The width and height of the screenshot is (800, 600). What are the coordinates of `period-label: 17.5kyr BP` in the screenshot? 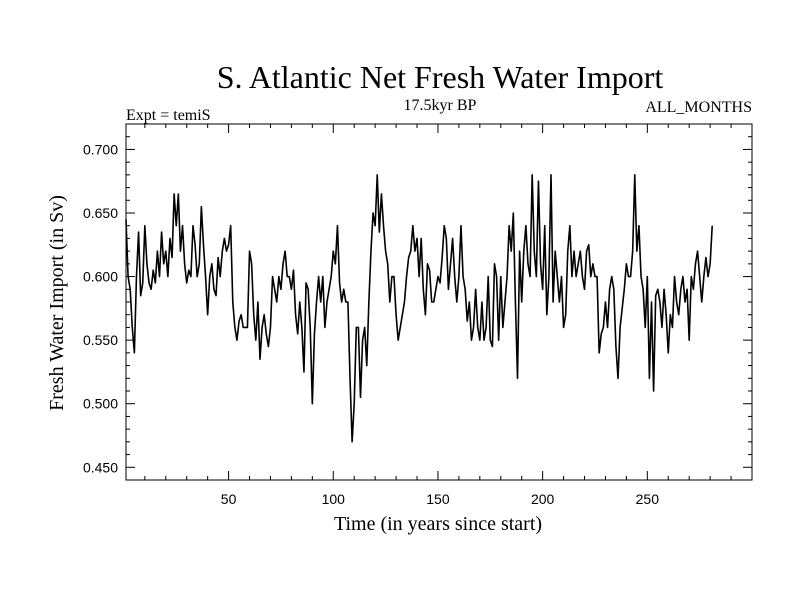 It's located at (440, 105).